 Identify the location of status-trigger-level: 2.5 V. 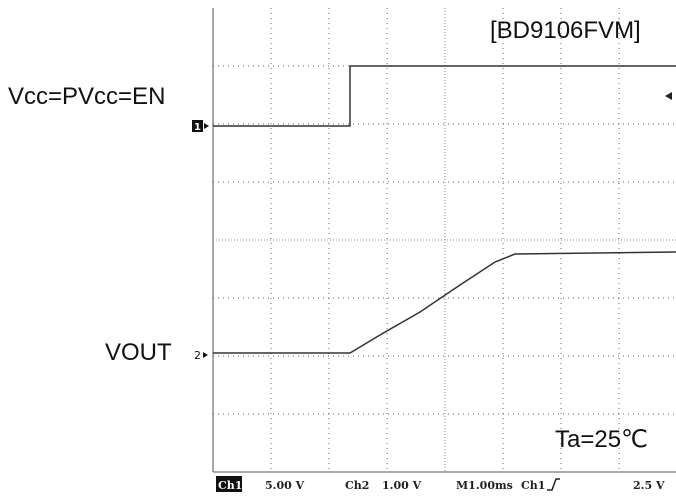
(649, 485).